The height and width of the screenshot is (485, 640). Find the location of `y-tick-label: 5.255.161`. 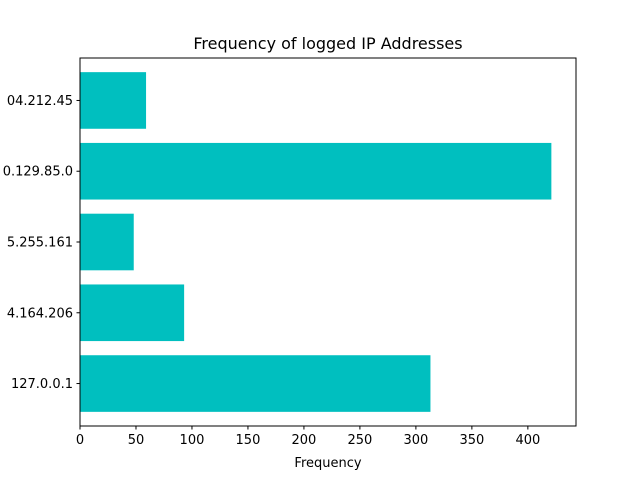

y-tick-label: 5.255.161 is located at coordinates (40, 243).